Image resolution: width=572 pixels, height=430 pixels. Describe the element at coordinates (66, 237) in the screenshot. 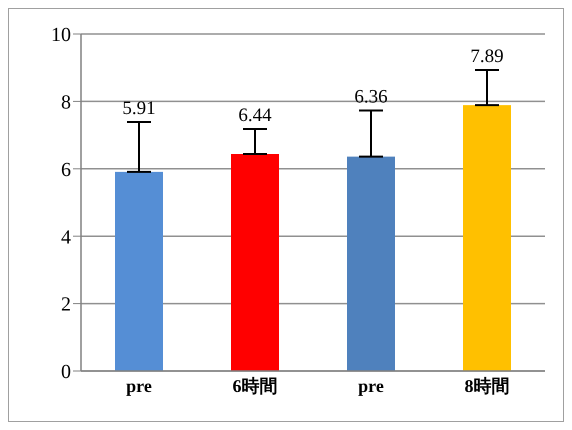

I see `y-tick-label: 4` at that location.